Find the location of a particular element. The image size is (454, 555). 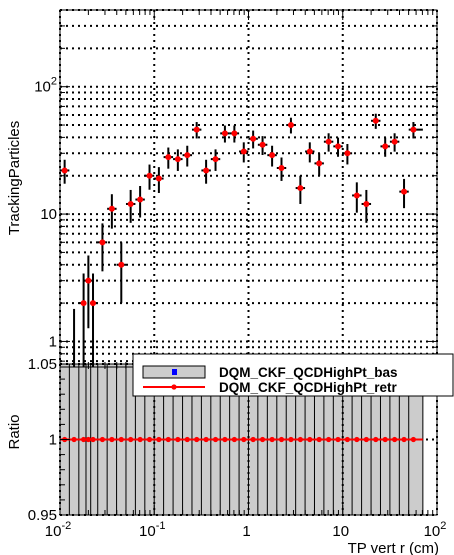

main-y-tick-label: 10 is located at coordinates (48, 214).